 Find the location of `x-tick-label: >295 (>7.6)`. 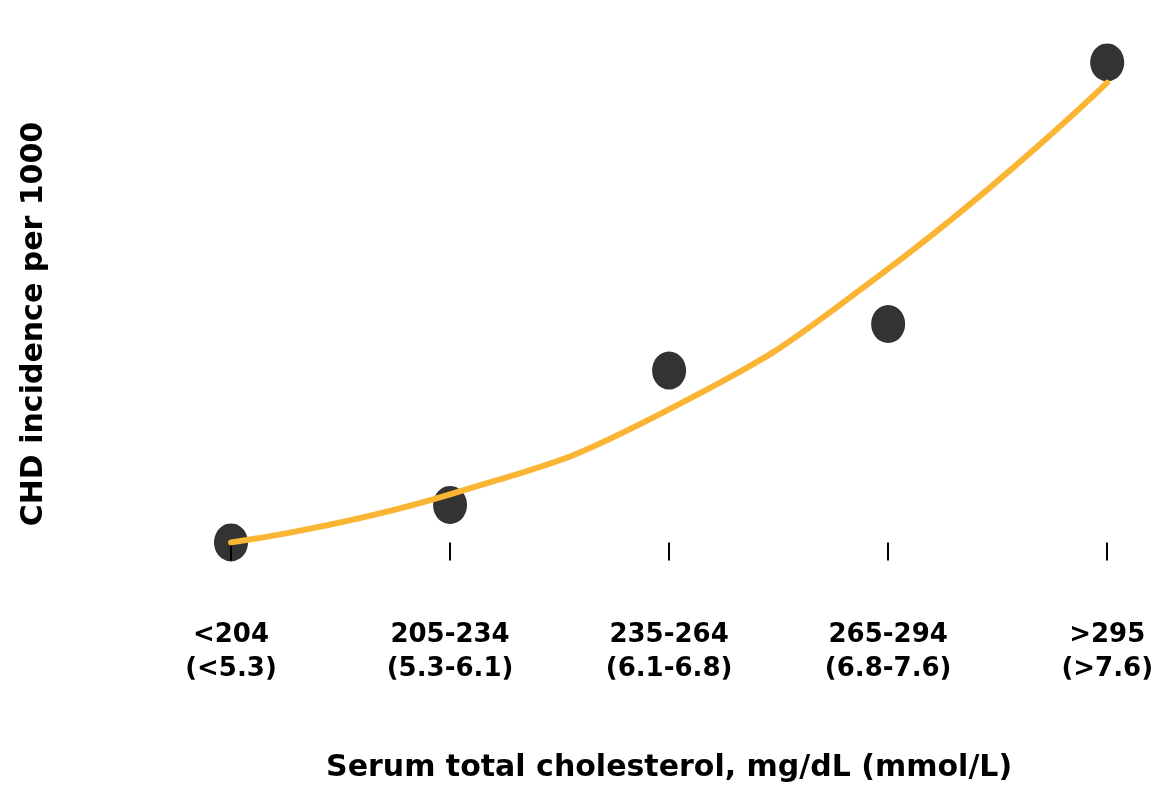

x-tick-label: >295 (>7.6) is located at coordinates (1107, 650).